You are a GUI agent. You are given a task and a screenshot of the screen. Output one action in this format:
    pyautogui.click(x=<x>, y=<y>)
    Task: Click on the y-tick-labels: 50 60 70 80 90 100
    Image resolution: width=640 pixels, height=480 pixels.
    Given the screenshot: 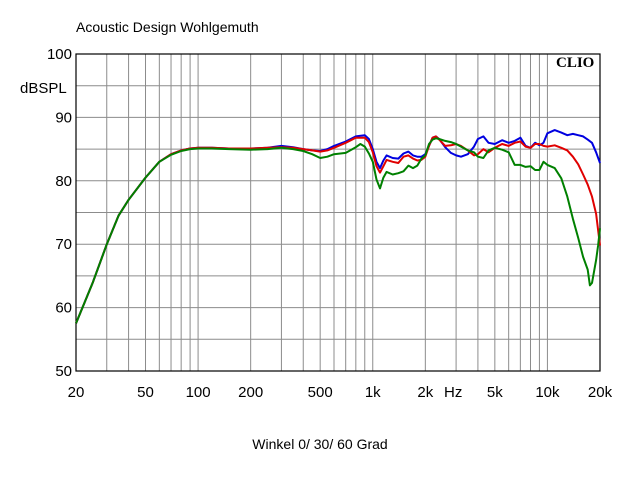 What is the action you would take?
    pyautogui.click(x=59, y=213)
    